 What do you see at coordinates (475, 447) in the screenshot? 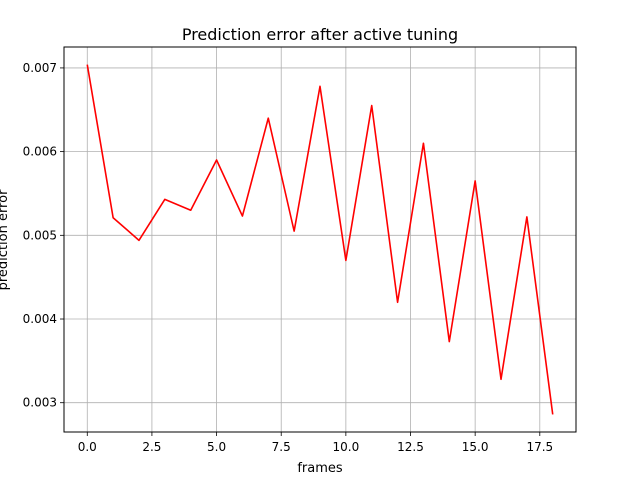
I see `x-tick-label: 15.0` at bounding box center [475, 447].